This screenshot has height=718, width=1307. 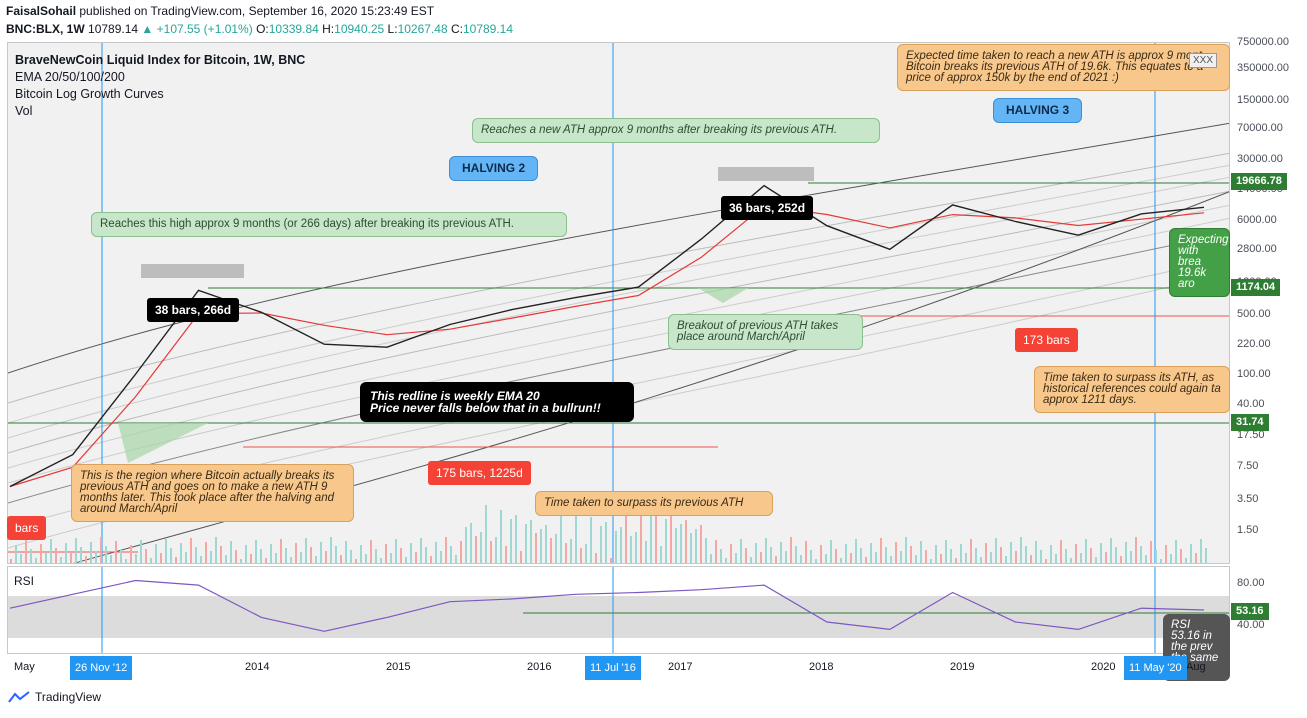 I want to click on tradingview-logo-icon, so click(x=19, y=697).